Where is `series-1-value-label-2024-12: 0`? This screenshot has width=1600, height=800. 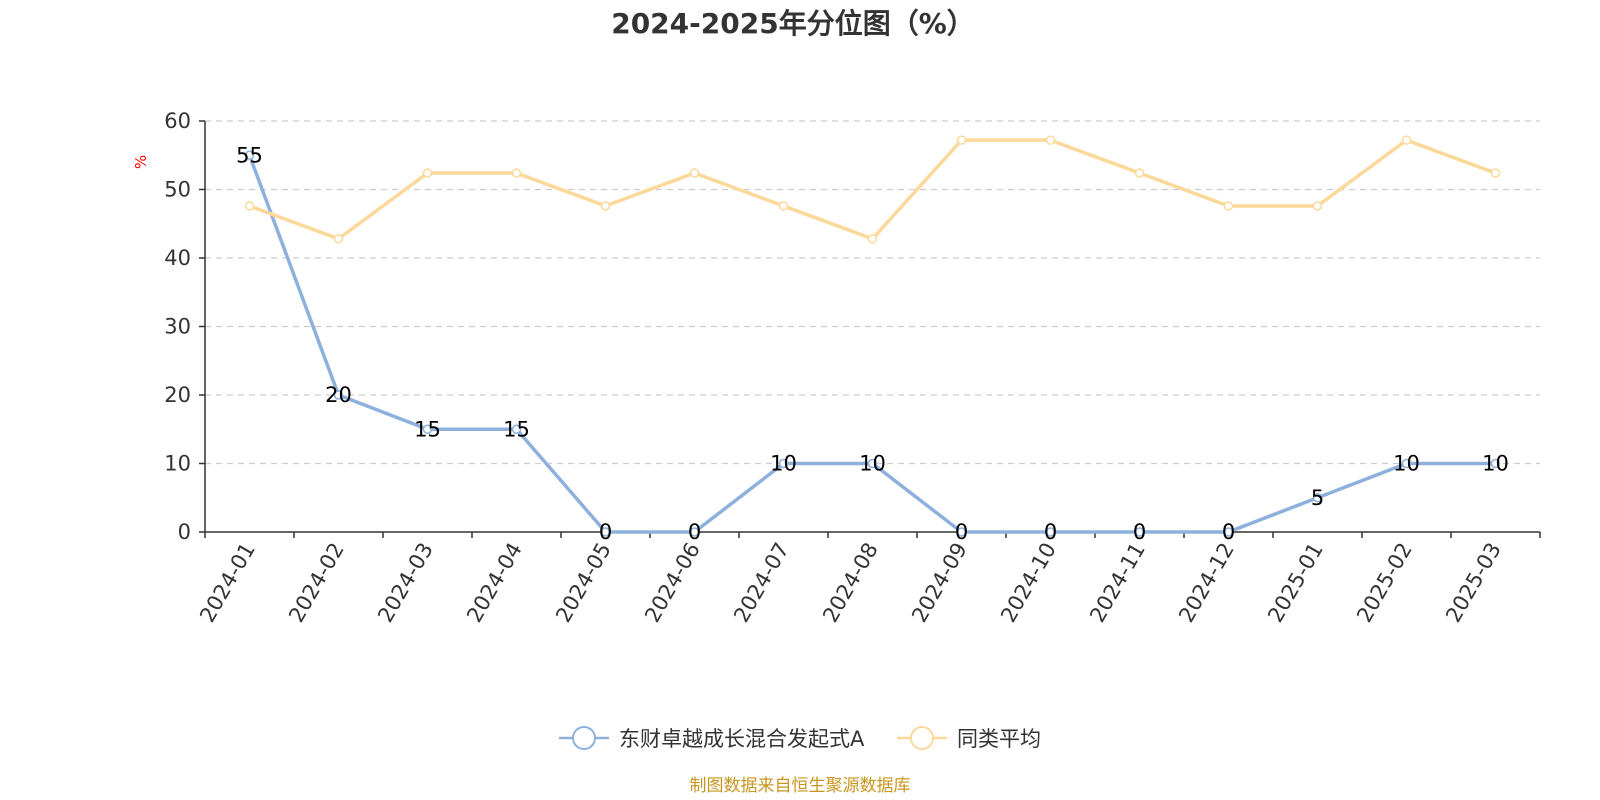
series-1-value-label-2024-12: 0 is located at coordinates (1228, 532).